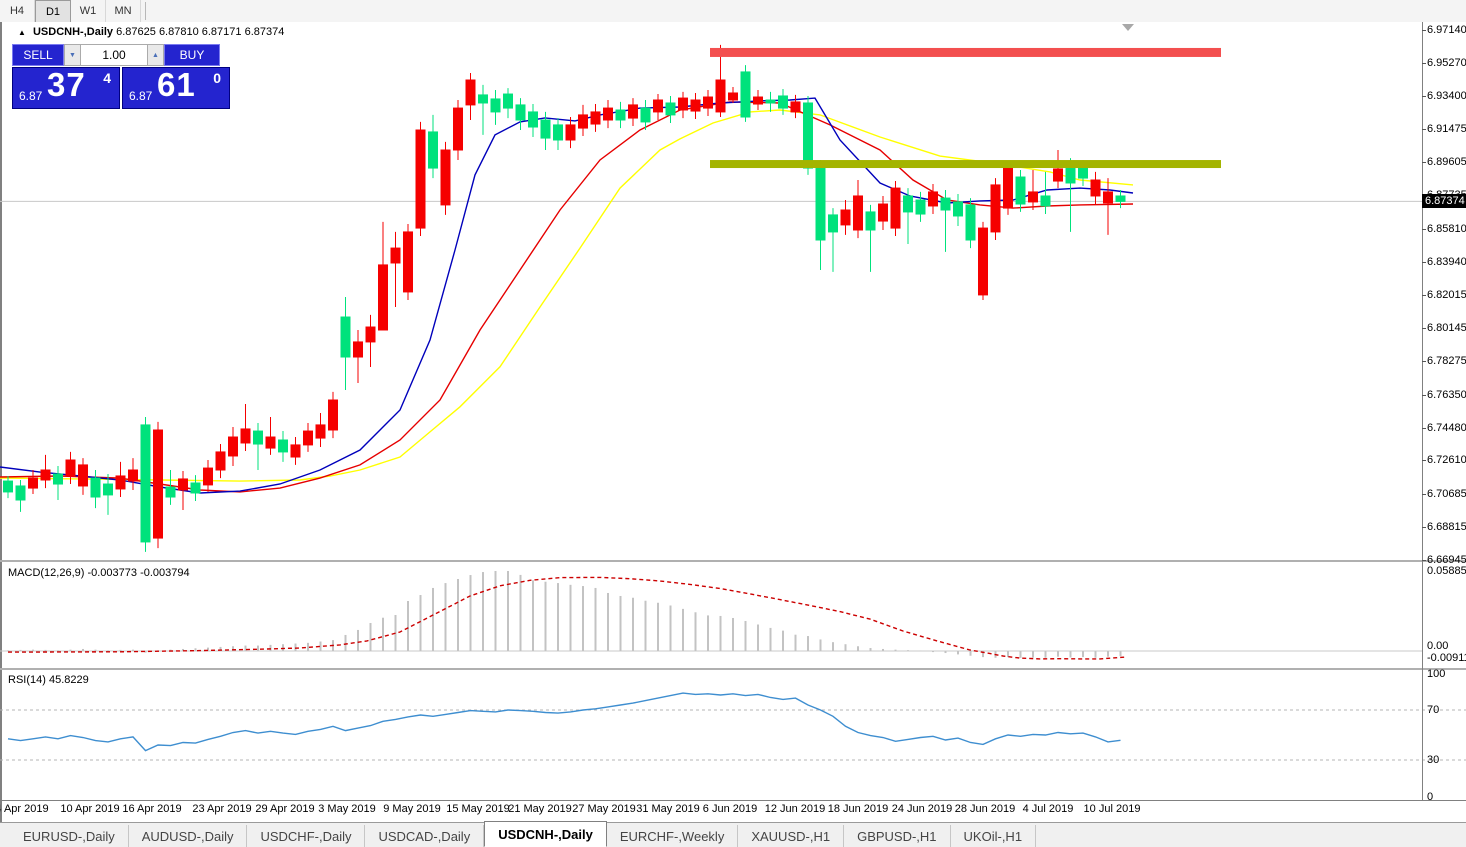  What do you see at coordinates (791, 836) in the screenshot?
I see `tab-xauusd-h1: XAUUSD-,H1` at bounding box center [791, 836].